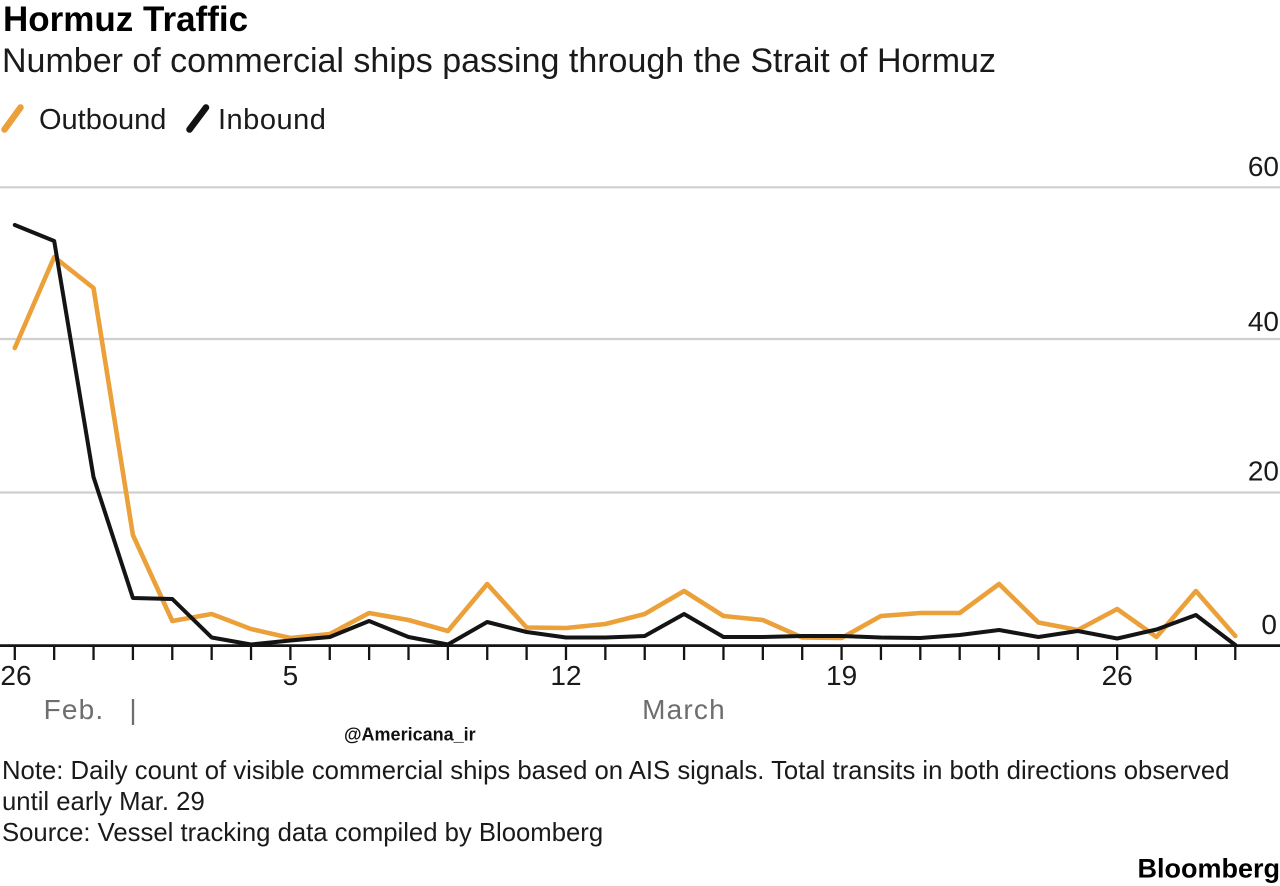 The image size is (1280, 886). What do you see at coordinates (410, 735) in the screenshot?
I see `svg-text: @Americana_ir` at bounding box center [410, 735].